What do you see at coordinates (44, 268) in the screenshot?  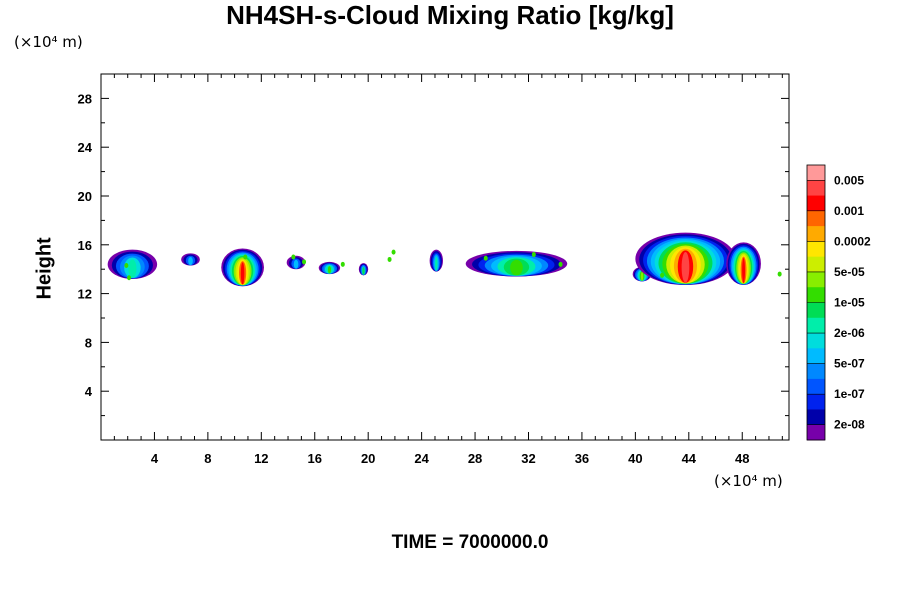 I see `y-axis-label: Height` at bounding box center [44, 268].